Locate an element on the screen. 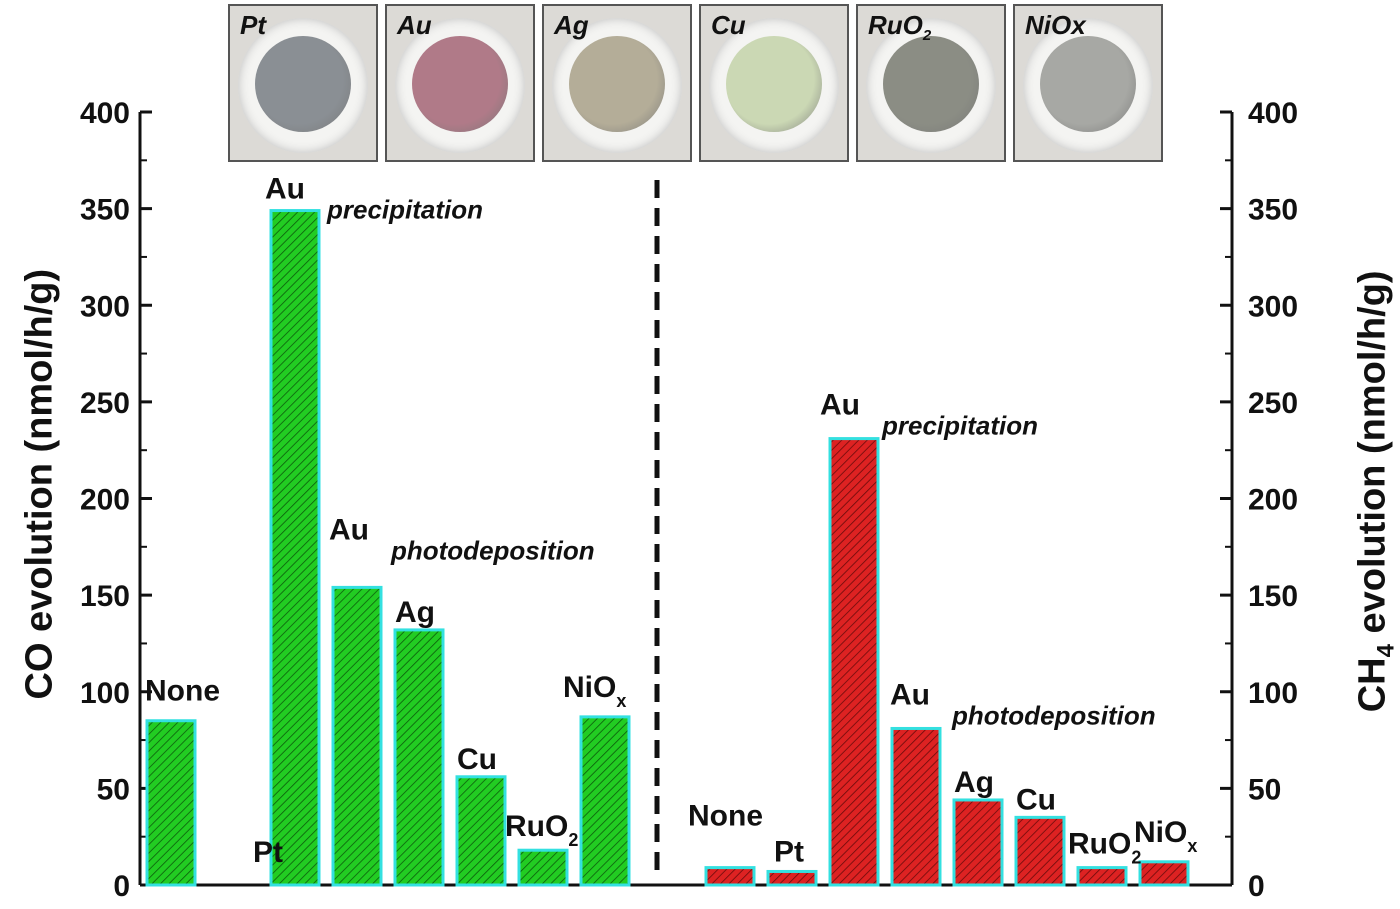 The width and height of the screenshot is (1400, 909). ch4-bar-label: Cu is located at coordinates (1036, 799).